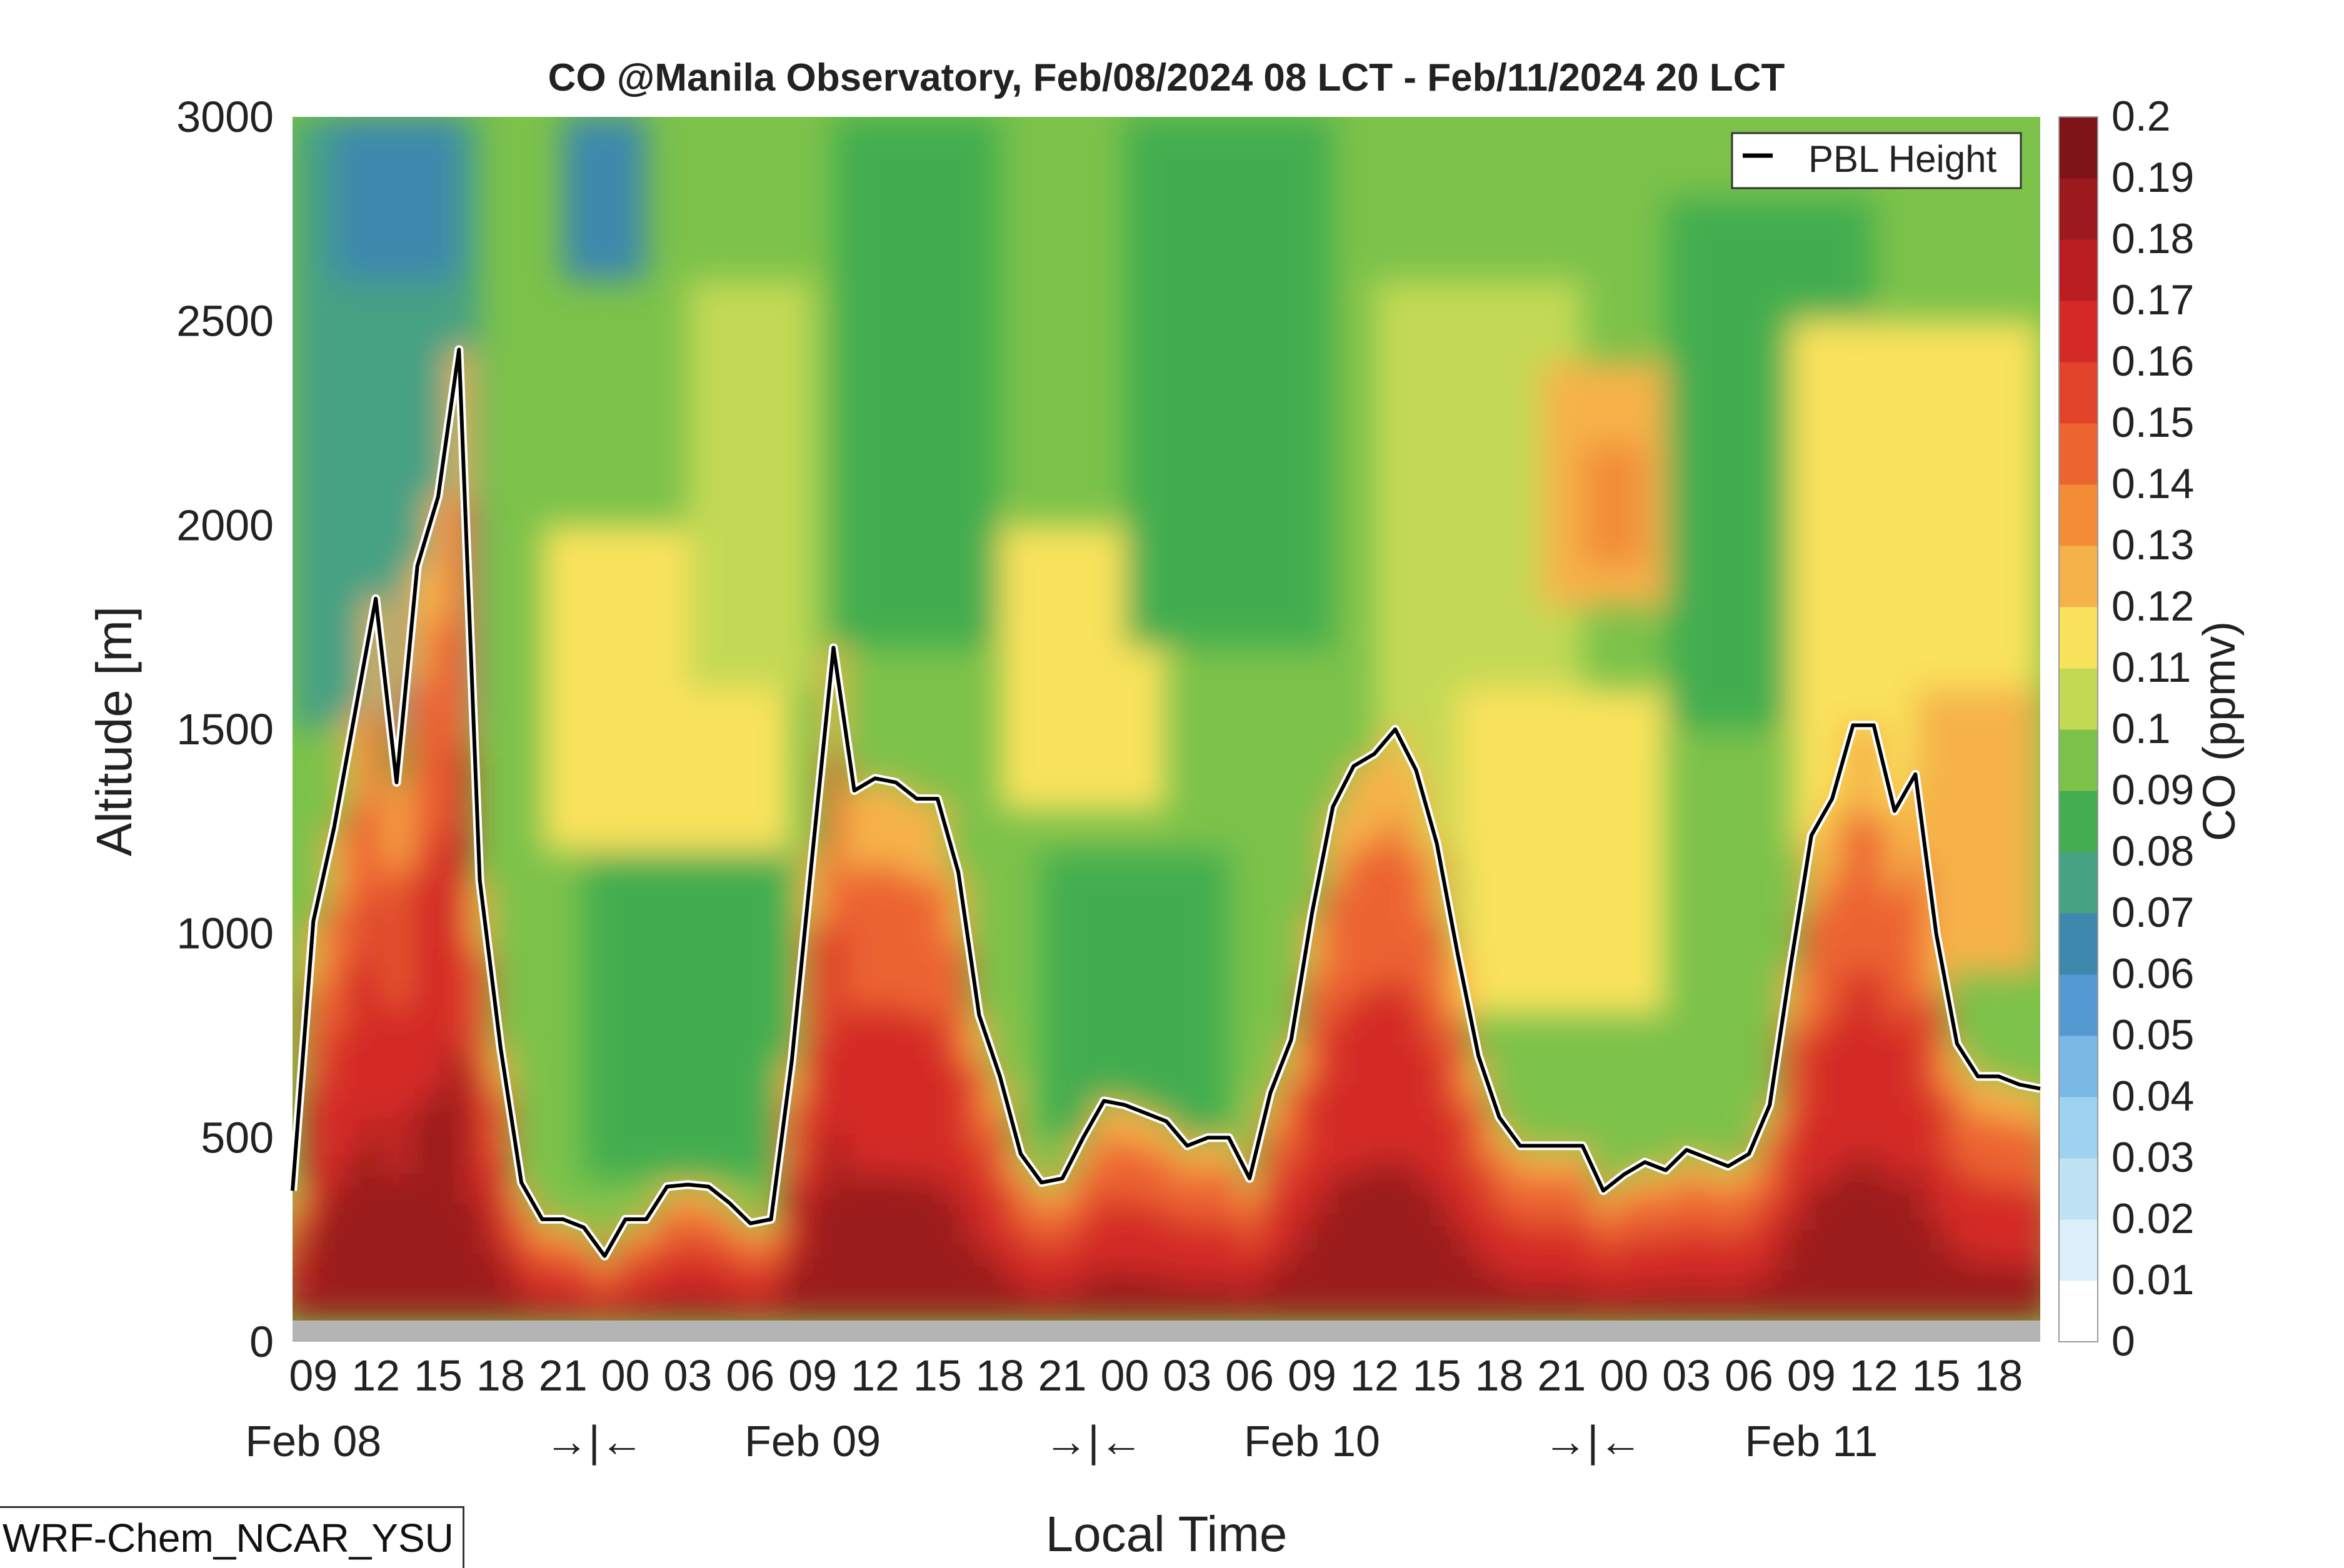  I want to click on colorbar-tick-label: 0.01, so click(2152, 1280).